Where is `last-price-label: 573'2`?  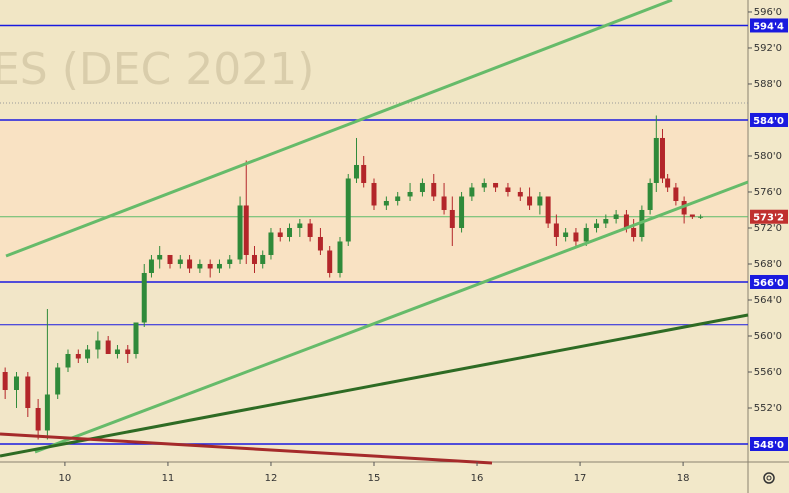 last-price-label: 573'2 is located at coordinates (768, 218).